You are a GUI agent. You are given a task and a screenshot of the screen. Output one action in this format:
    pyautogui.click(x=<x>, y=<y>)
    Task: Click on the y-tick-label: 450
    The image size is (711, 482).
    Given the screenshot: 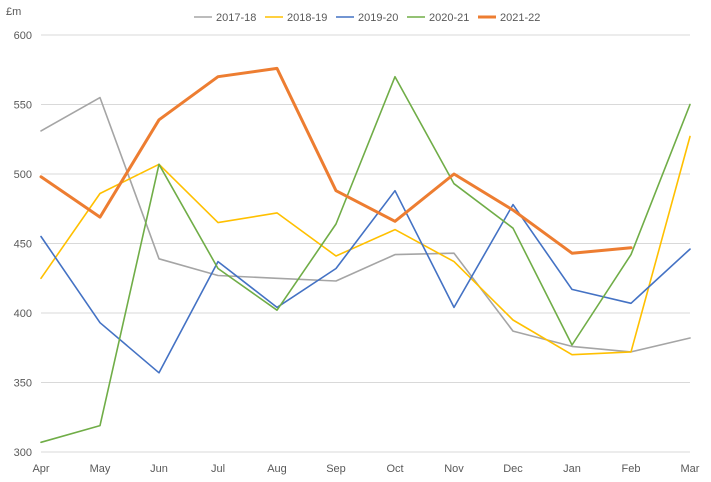 What is the action you would take?
    pyautogui.click(x=23, y=245)
    